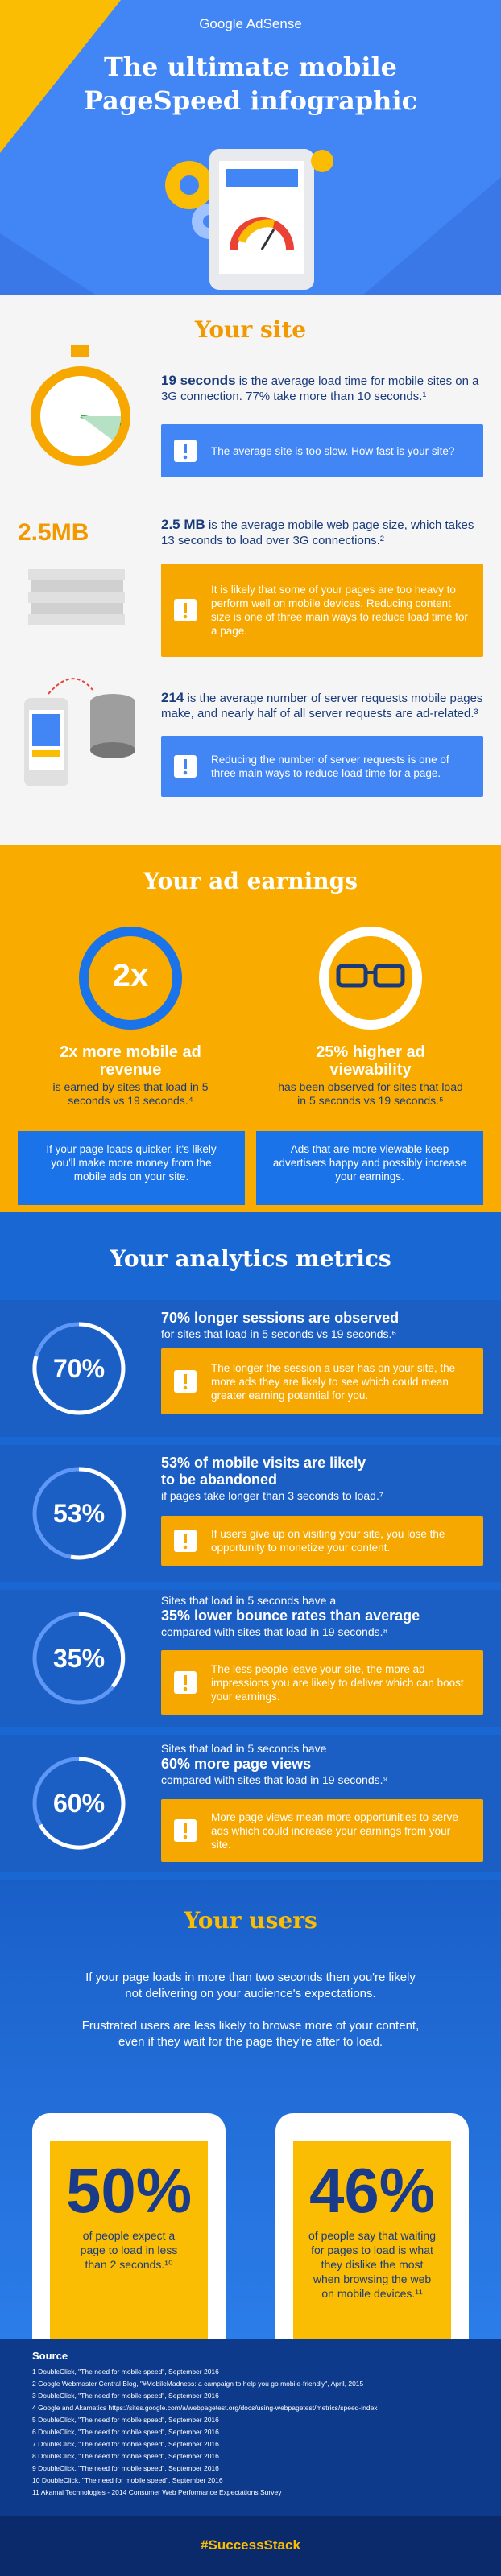 The image size is (501, 2576). Describe the element at coordinates (372, 2190) in the screenshot. I see `stat: 46%` at that location.